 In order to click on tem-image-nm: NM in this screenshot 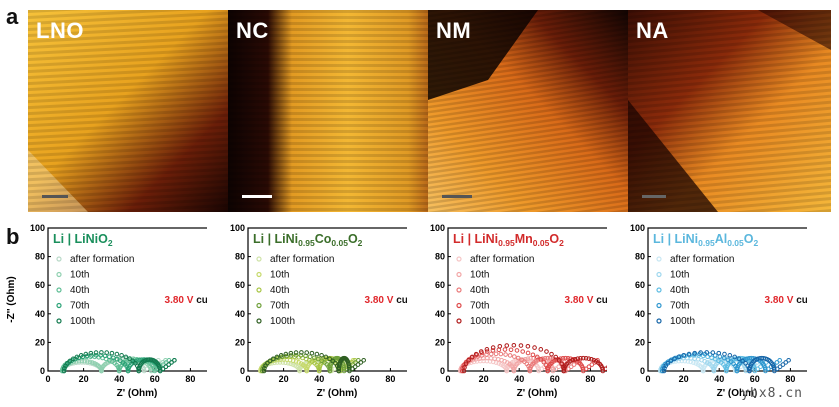, I will do `click(528, 111)`.